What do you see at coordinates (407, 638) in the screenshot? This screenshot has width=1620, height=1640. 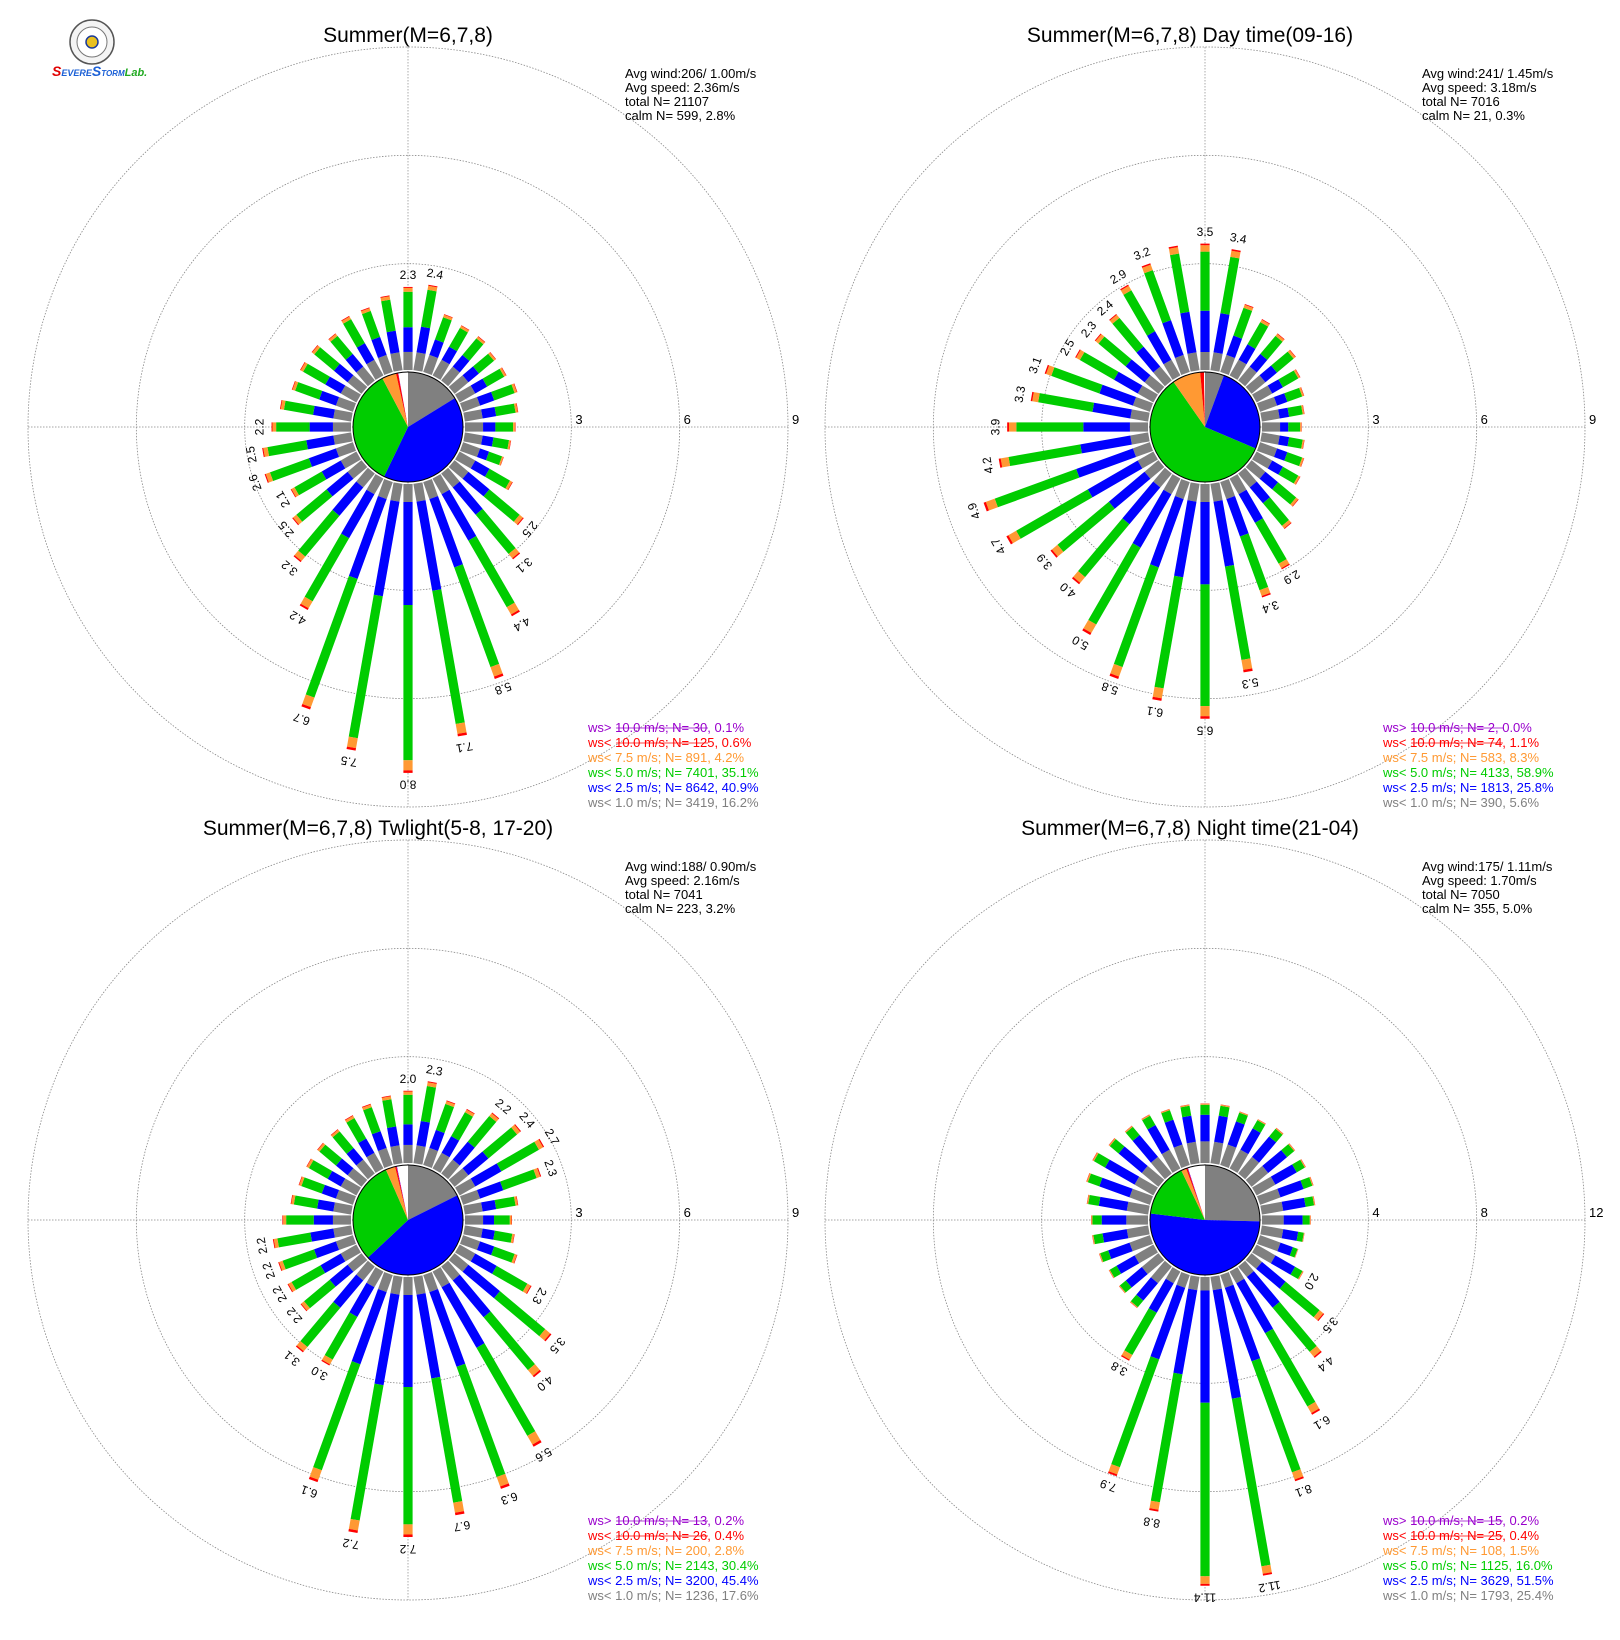 I see `direction-bar: 8.0` at bounding box center [407, 638].